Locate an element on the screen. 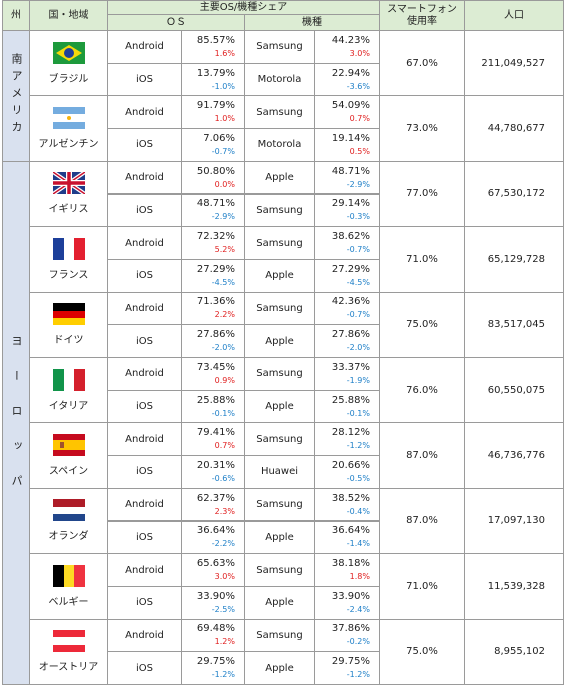 The width and height of the screenshot is (567, 687). os-share: 69.48% is located at coordinates (215, 629).